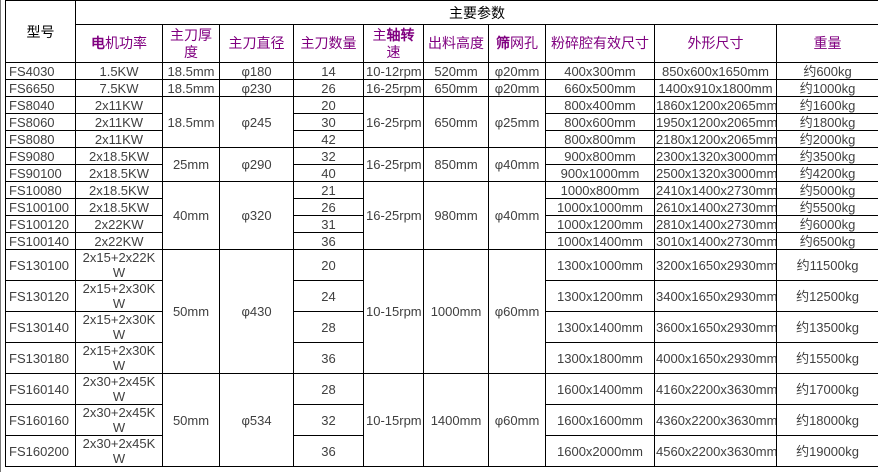 This screenshot has height=476, width=878. What do you see at coordinates (517, 122) in the screenshot?
I see `cell-screen: φ25mm` at bounding box center [517, 122].